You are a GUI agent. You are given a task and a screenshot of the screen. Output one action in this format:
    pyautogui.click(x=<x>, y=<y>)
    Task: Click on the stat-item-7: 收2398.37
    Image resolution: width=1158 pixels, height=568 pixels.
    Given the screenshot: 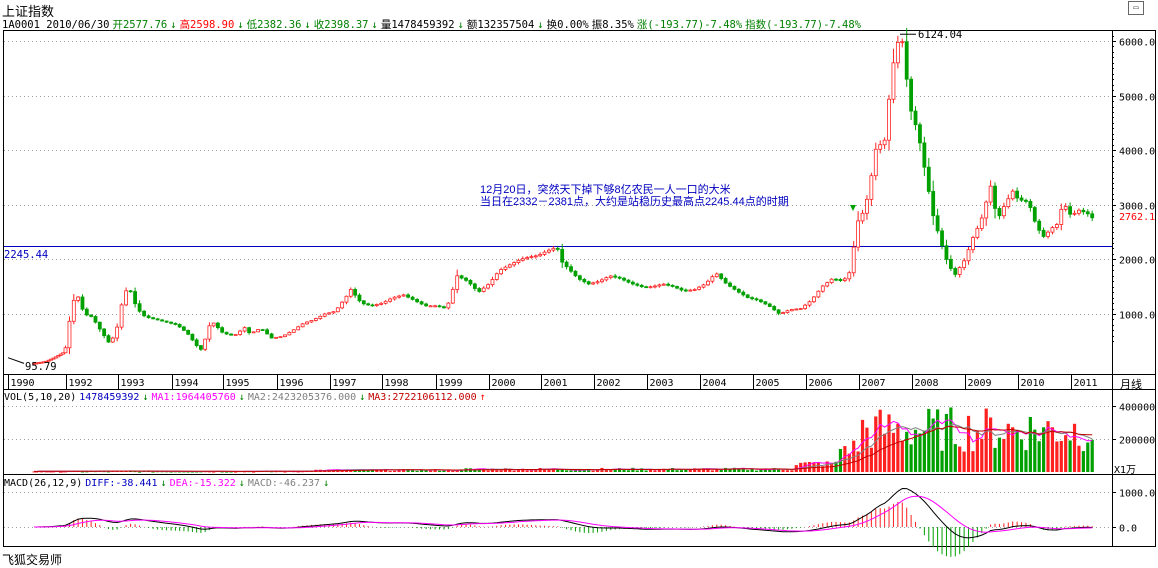 What is the action you would take?
    pyautogui.click(x=341, y=25)
    